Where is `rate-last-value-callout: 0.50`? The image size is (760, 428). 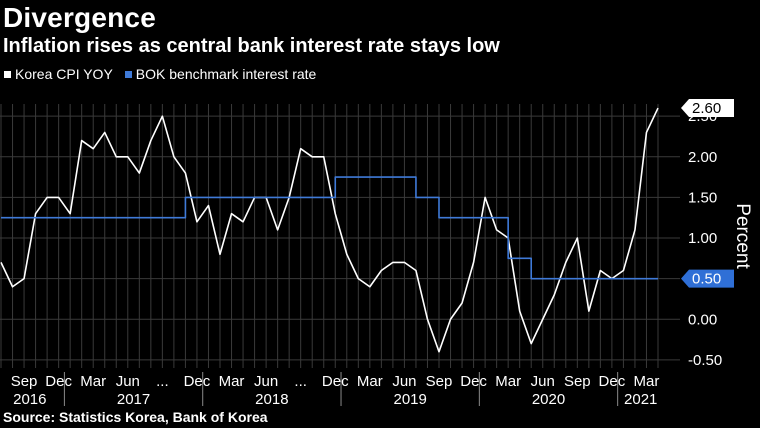
rate-last-value-callout: 0.50 is located at coordinates (707, 278).